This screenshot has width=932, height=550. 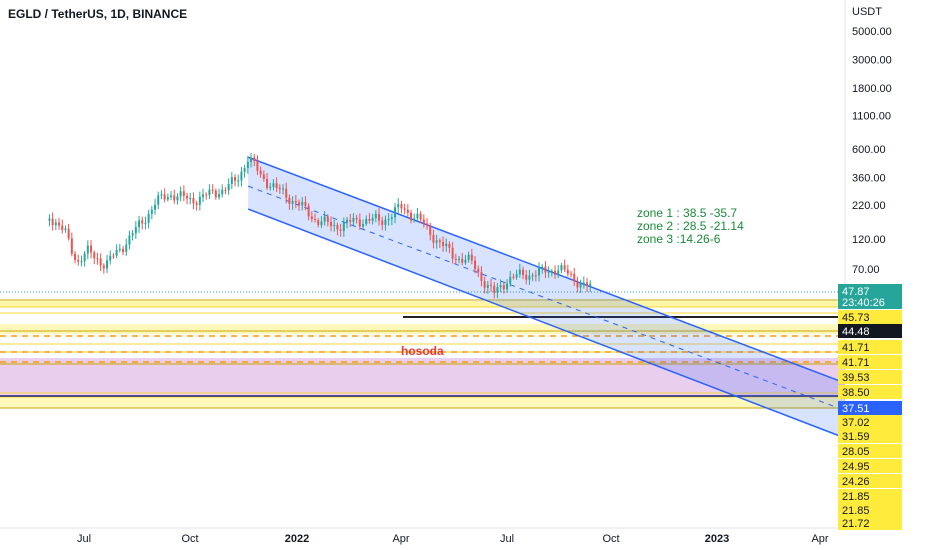 What do you see at coordinates (869, 240) in the screenshot?
I see `y-tick-label: 120.00` at bounding box center [869, 240].